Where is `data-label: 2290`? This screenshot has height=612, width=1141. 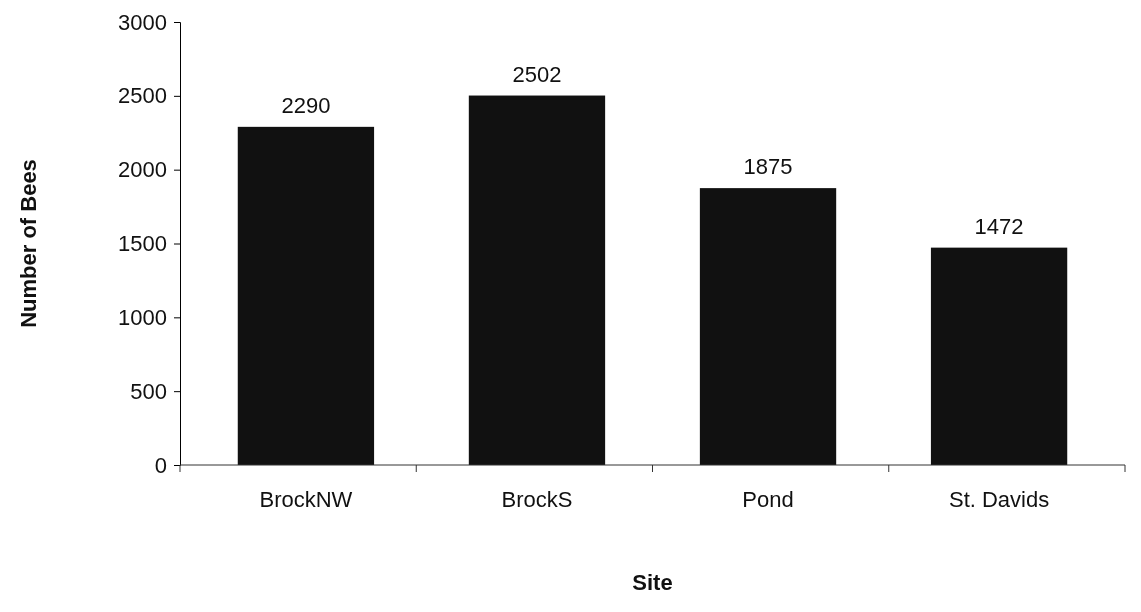 data-label: 2290 is located at coordinates (306, 105).